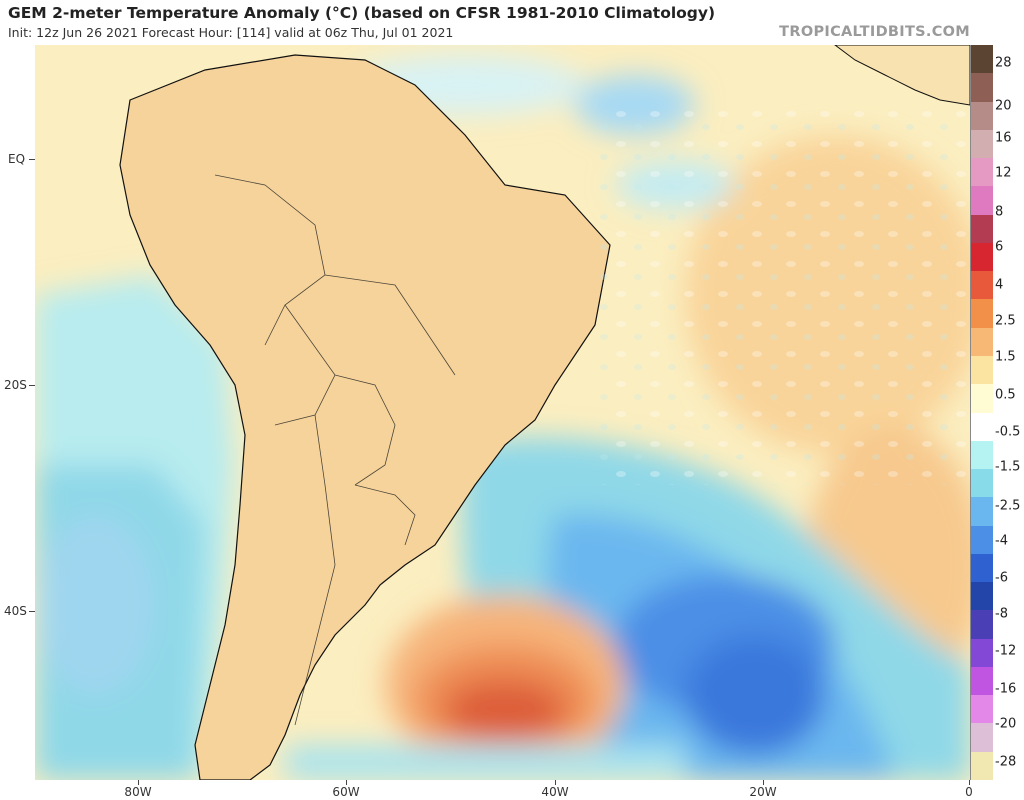 The height and width of the screenshot is (800, 1024). What do you see at coordinates (15, 385) in the screenshot?
I see `lat-label-20s: 20S` at bounding box center [15, 385].